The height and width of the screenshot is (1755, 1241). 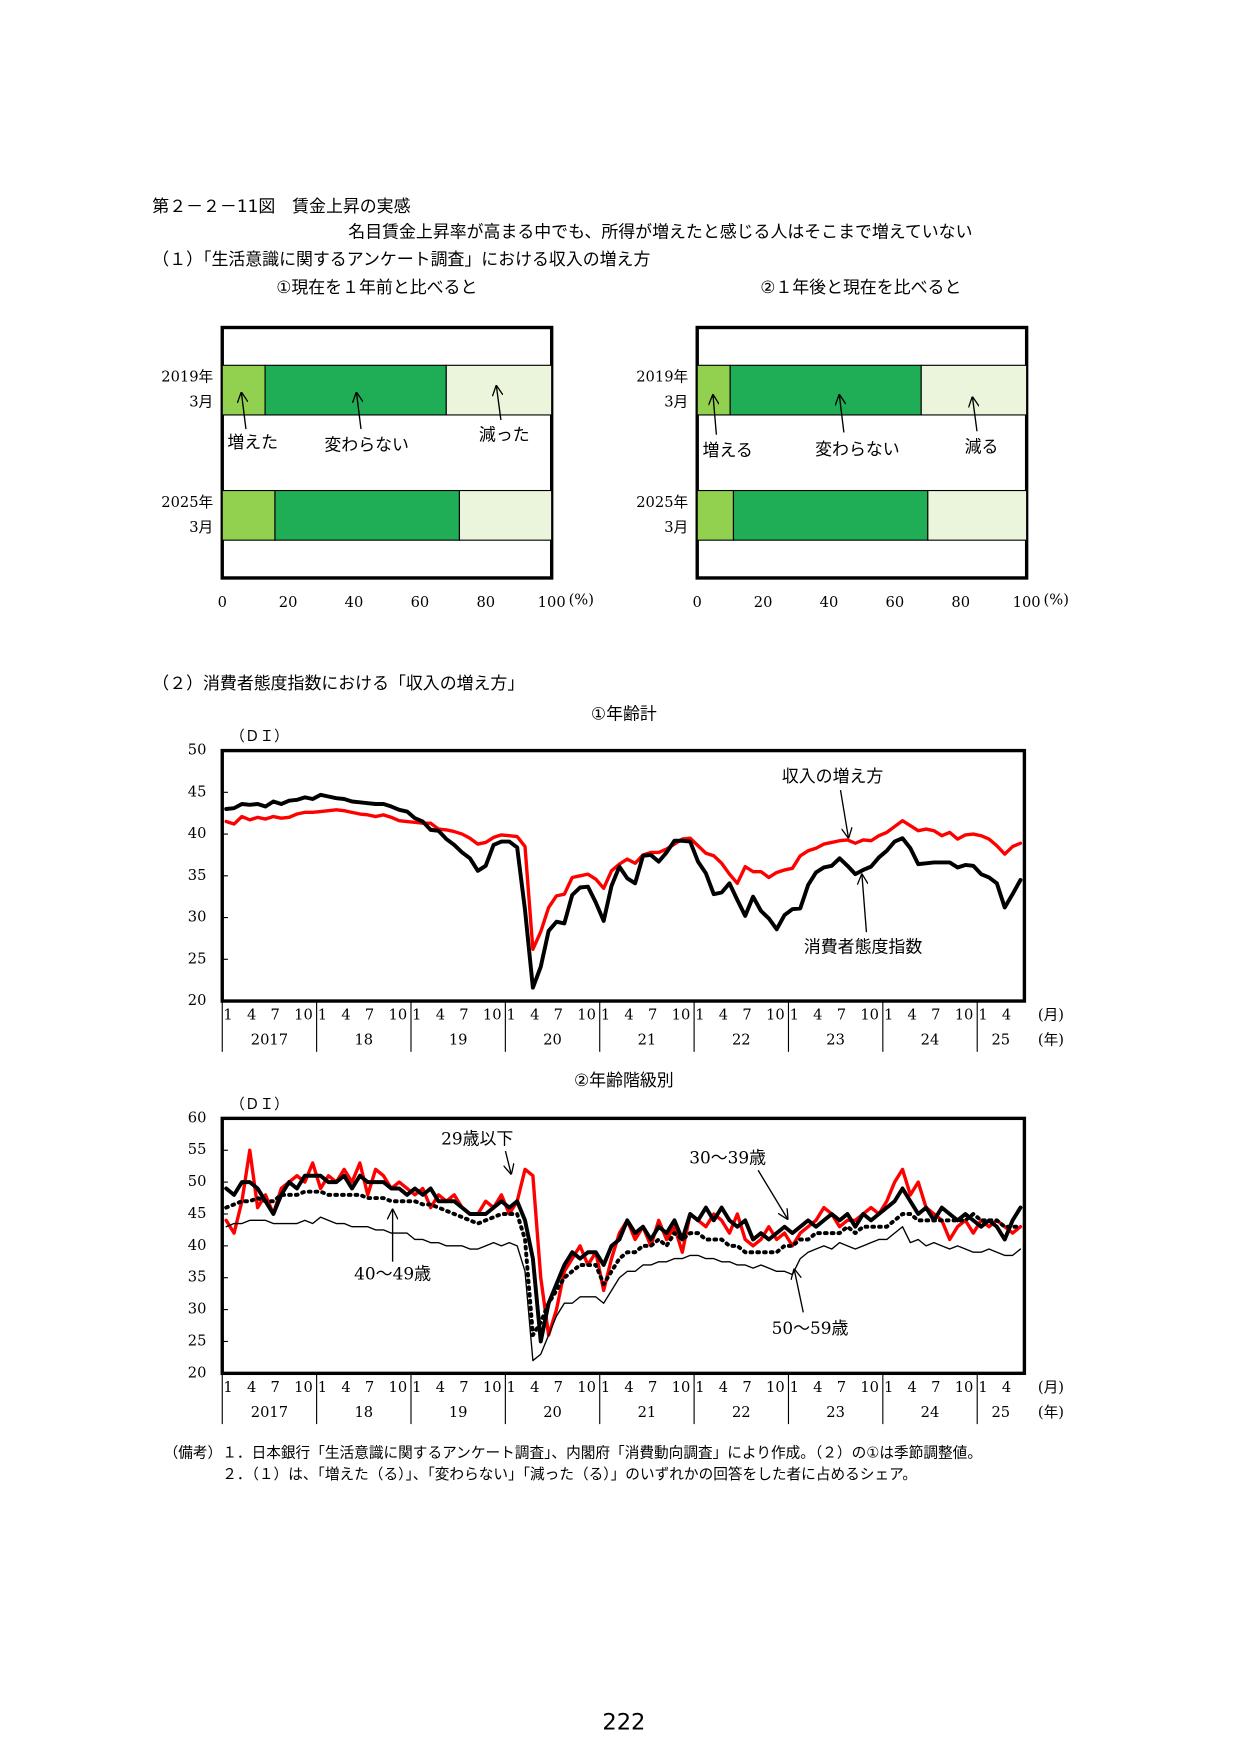 I want to click on series-label: 30〜39歳, so click(x=727, y=1157).